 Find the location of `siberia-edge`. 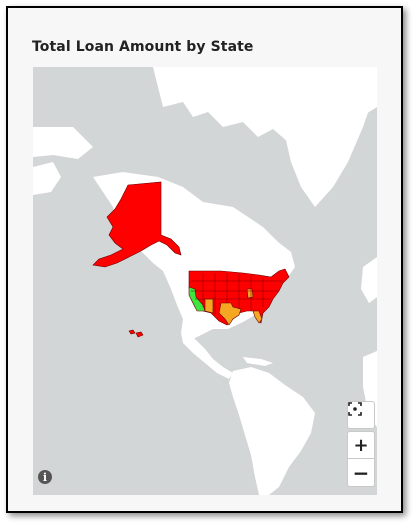

siberia-edge is located at coordinates (63, 143).